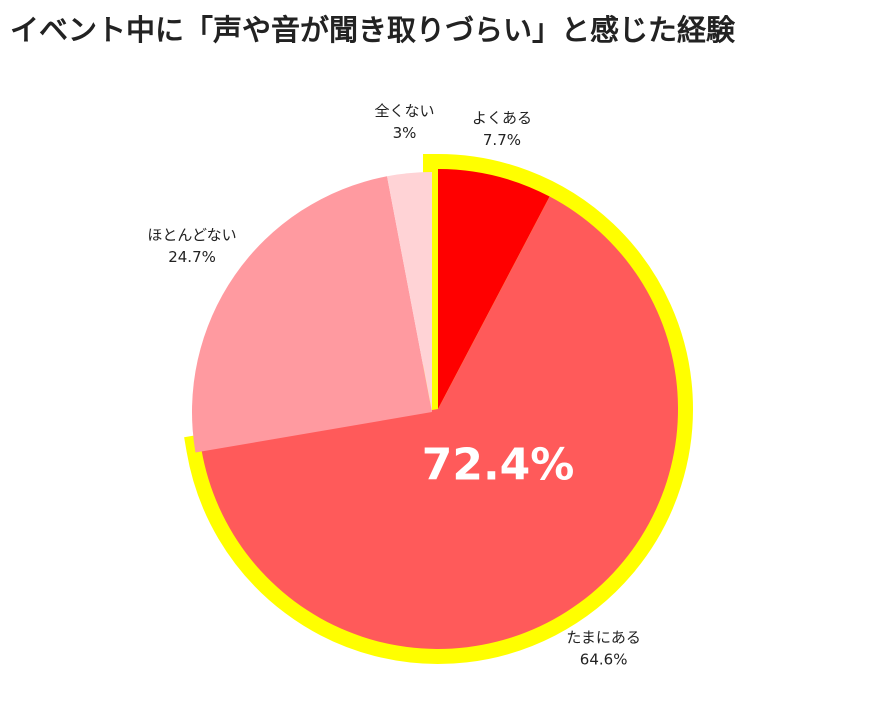 The width and height of the screenshot is (894, 704). Describe the element at coordinates (373, 30) in the screenshot. I see `chart-title: イベント中に「声や音が聞き取りづらい」と感じた経験` at that location.